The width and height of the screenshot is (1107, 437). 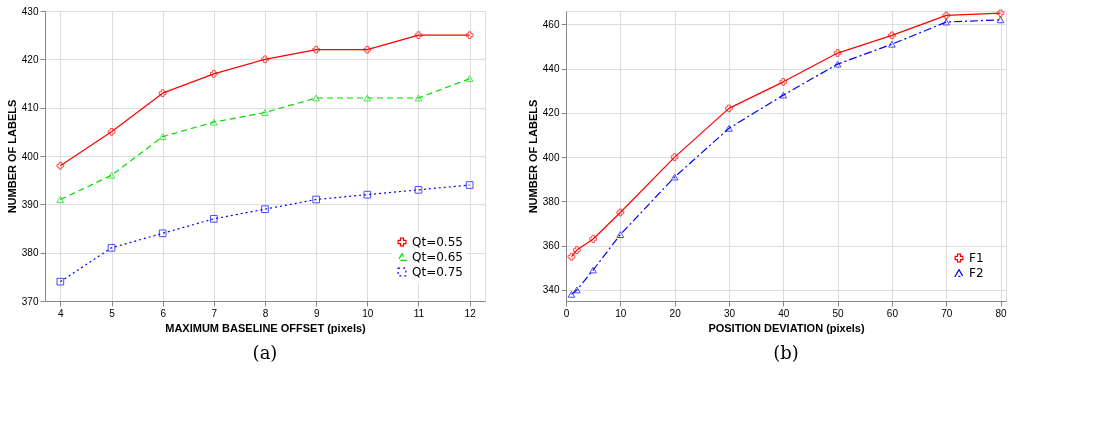 I want to click on y-tick-label: 360, so click(x=551, y=246).